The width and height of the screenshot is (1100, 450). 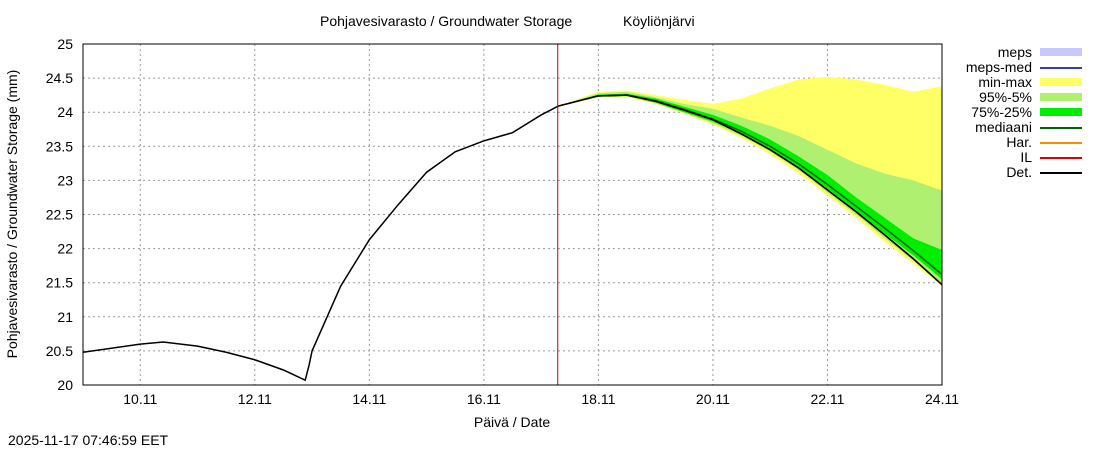 I want to click on x-tick-label: 14.11, so click(x=369, y=399).